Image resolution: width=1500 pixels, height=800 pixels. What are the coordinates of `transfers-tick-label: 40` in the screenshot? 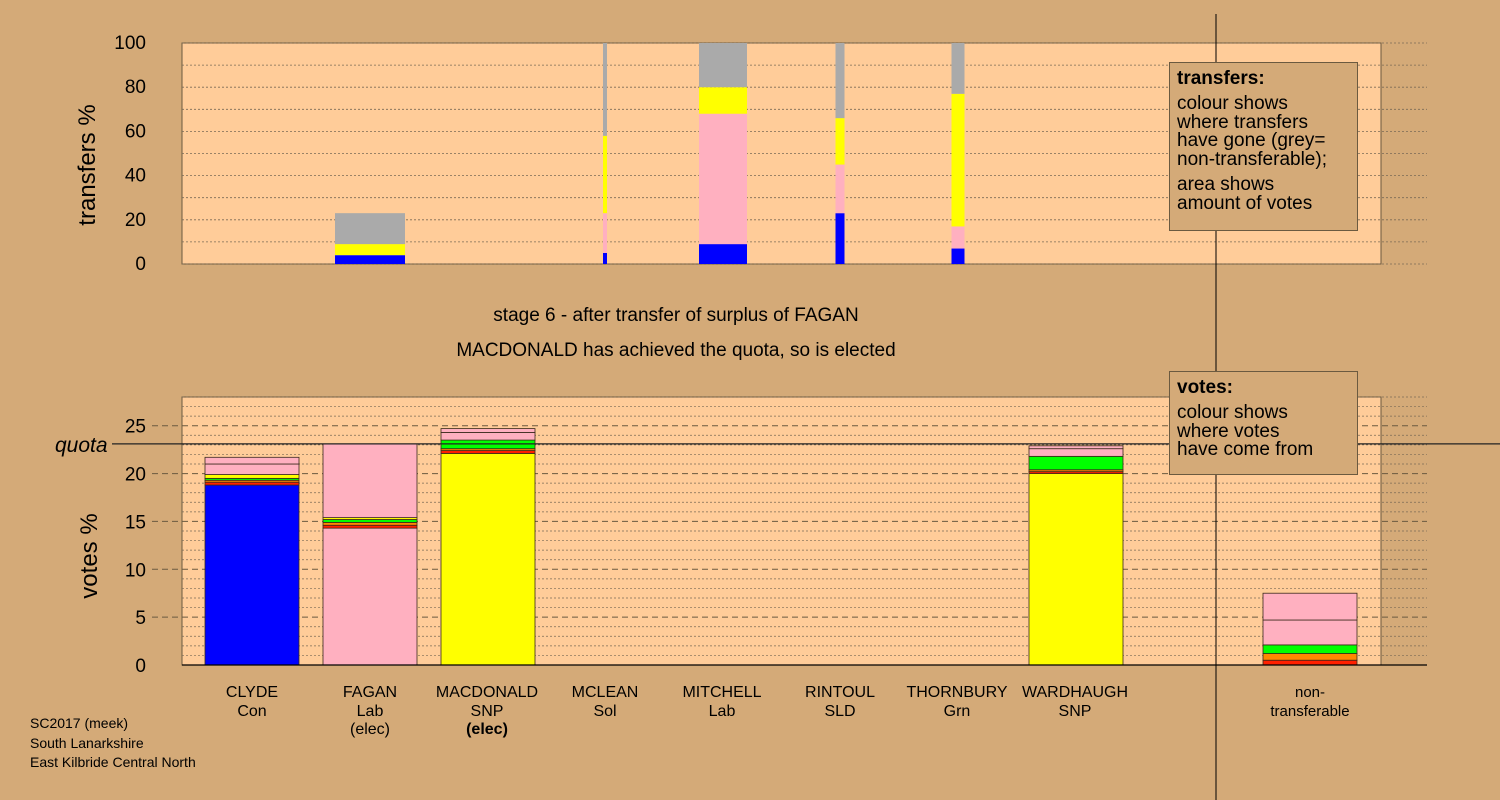 It's located at (135, 176).